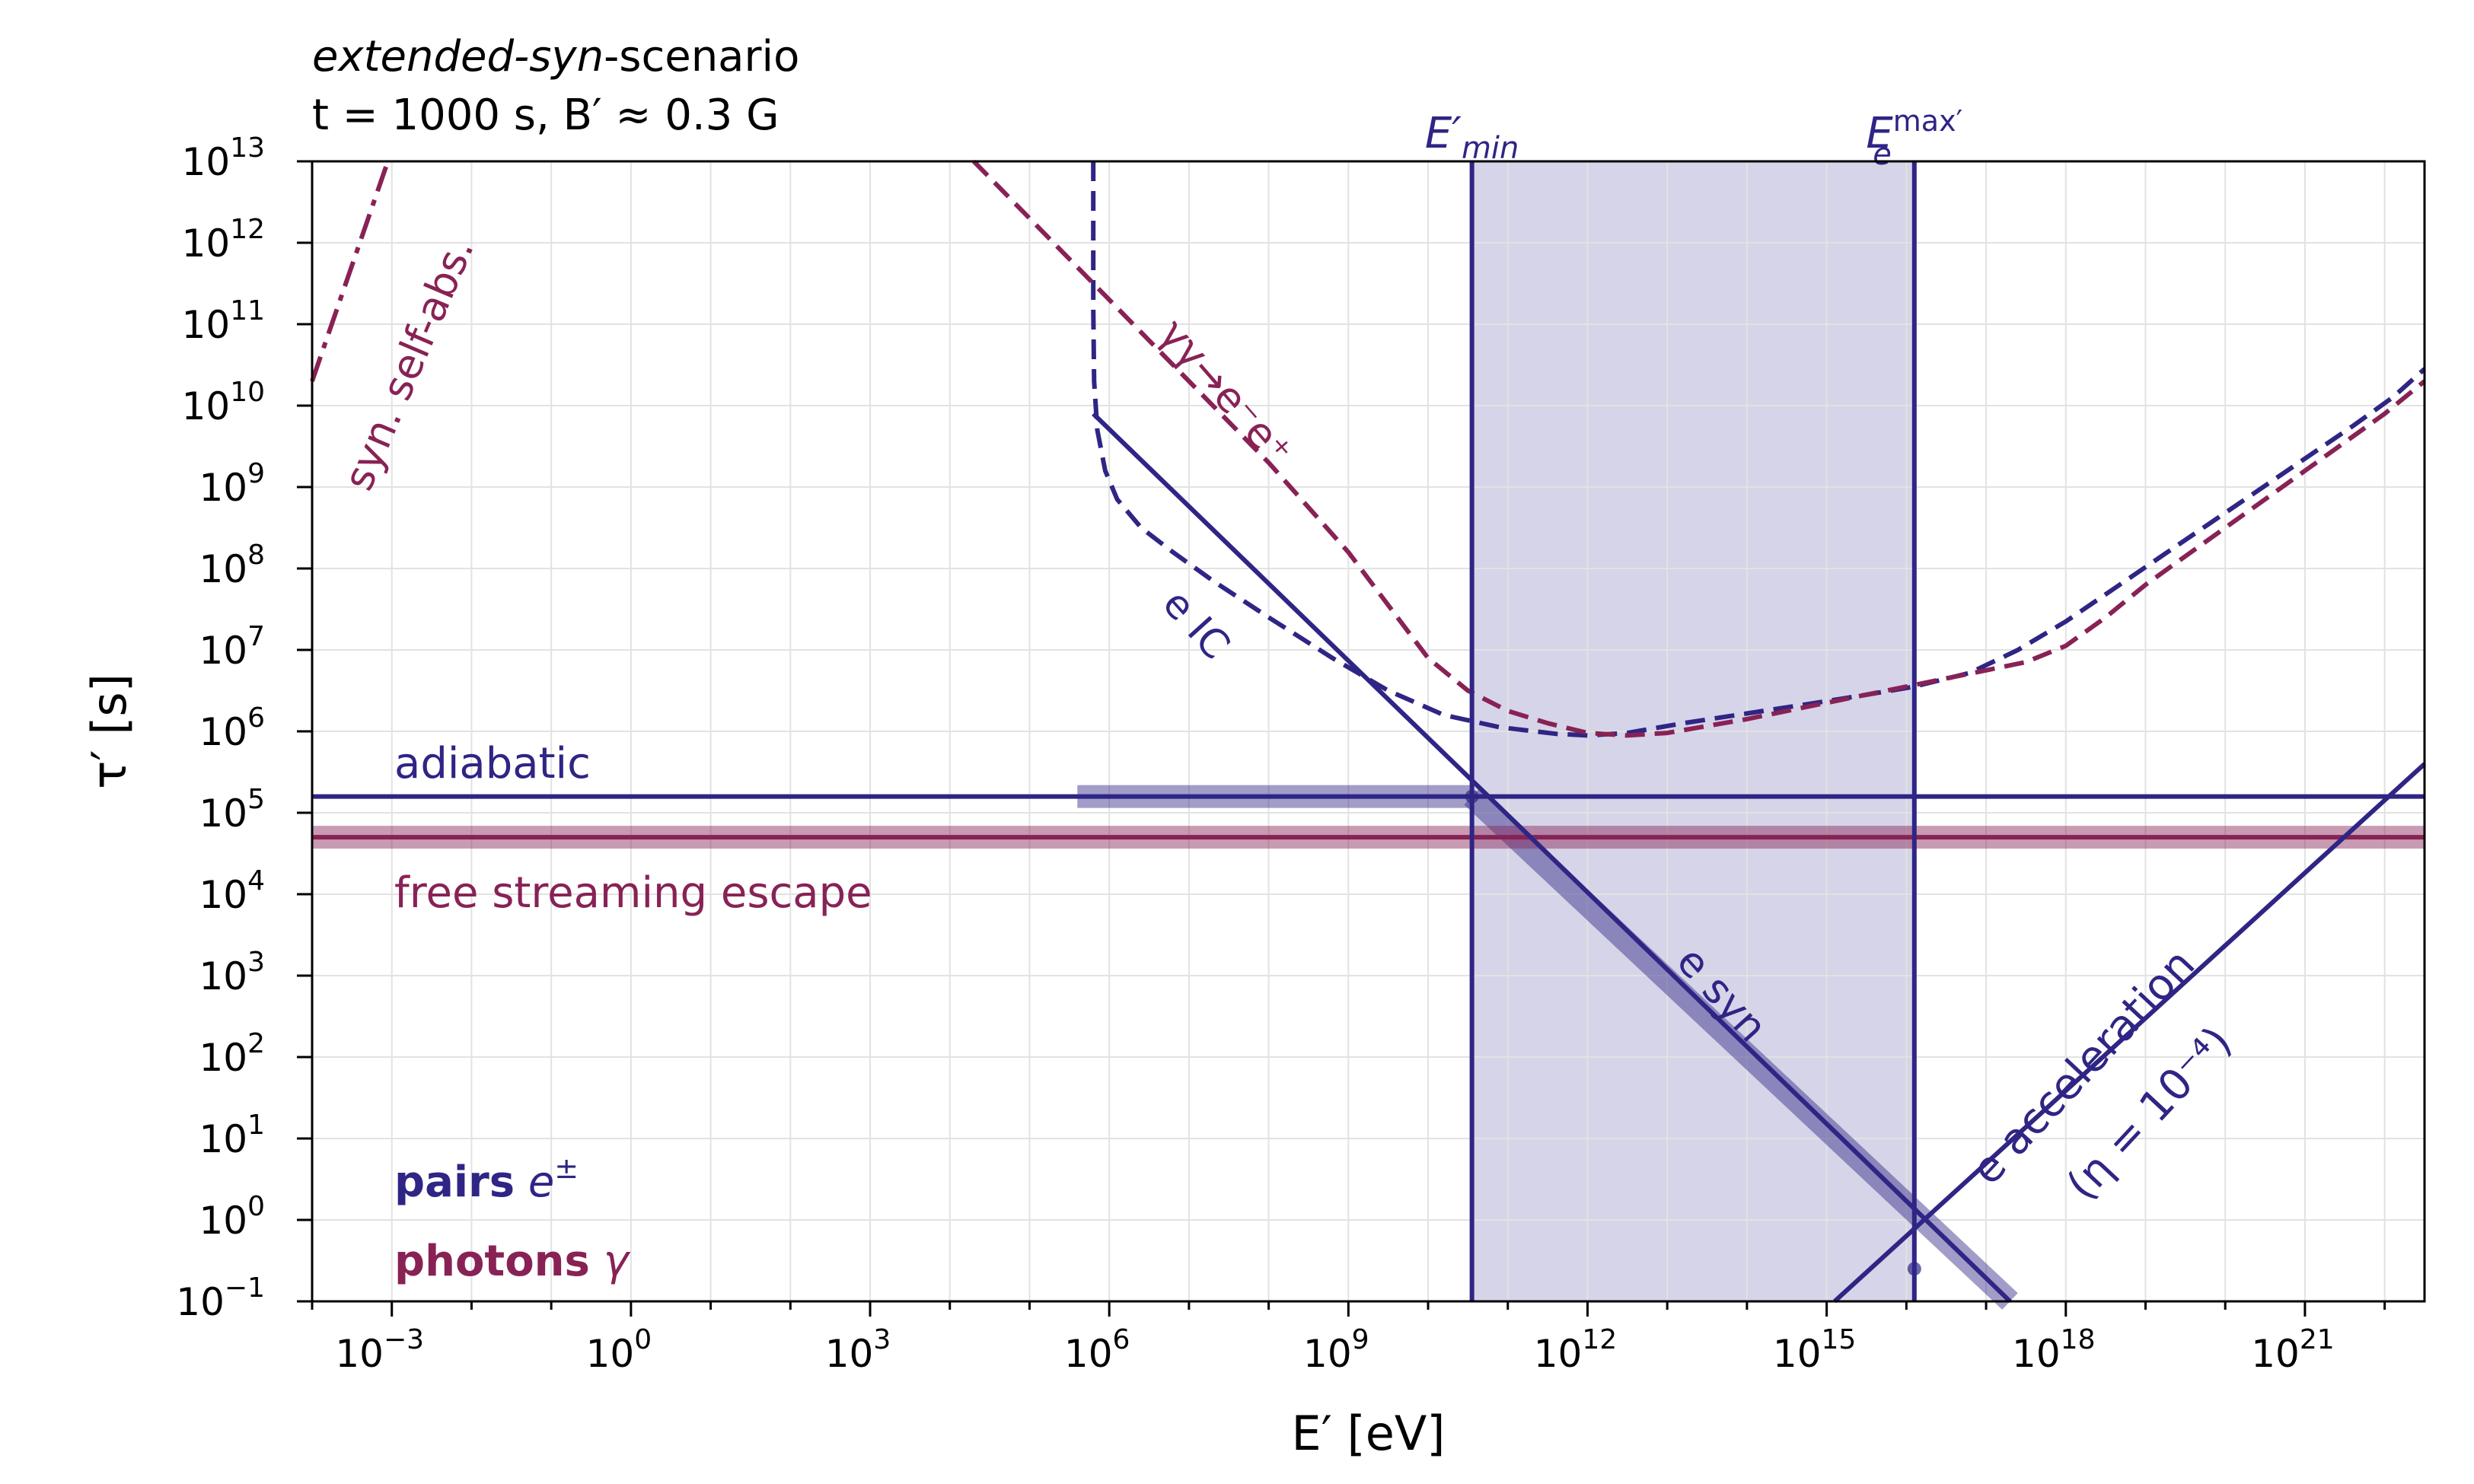 The height and width of the screenshot is (1484, 2474). What do you see at coordinates (232, 891) in the screenshot?
I see `y-tick-label: 10⁴` at bounding box center [232, 891].